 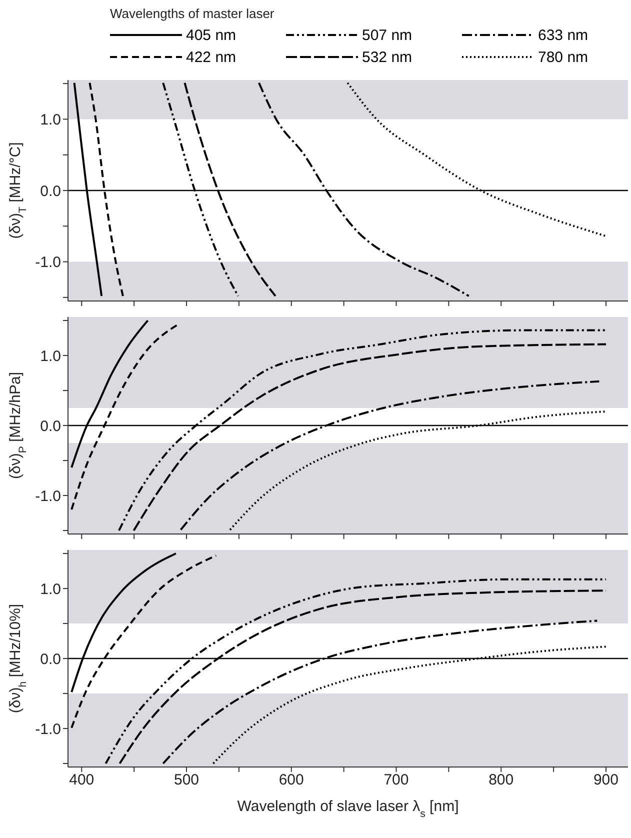 I want to click on x-tick-label: 800, so click(x=501, y=780).